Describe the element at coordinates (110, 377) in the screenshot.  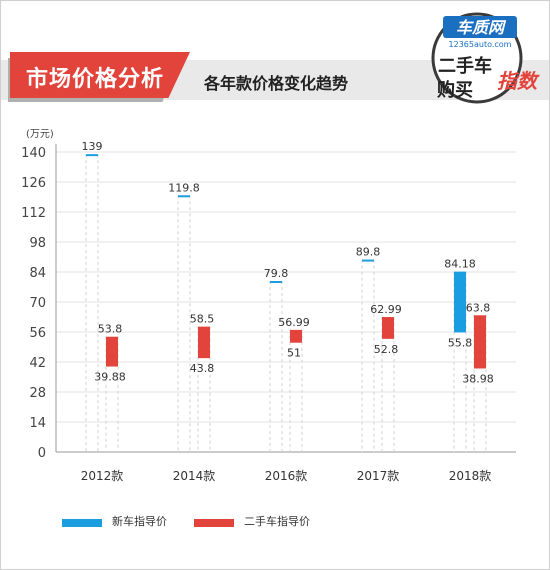
I see `data-label: 39.88` at that location.